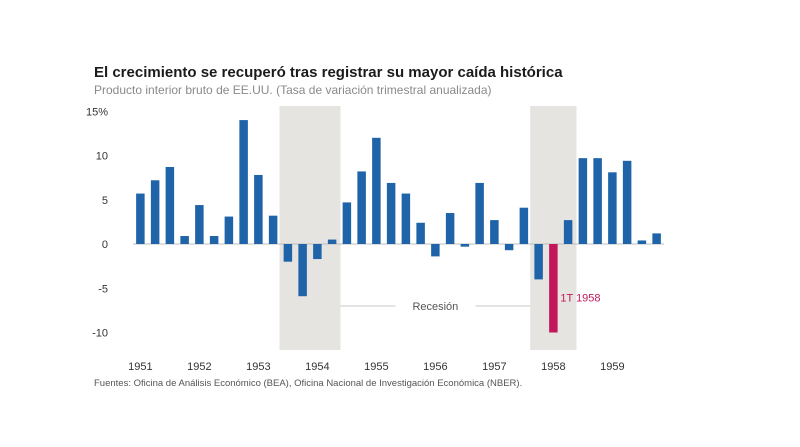 Image resolution: width=800 pixels, height=447 pixels. Describe the element at coordinates (103, 289) in the screenshot. I see `y-tick-label: -5` at that location.